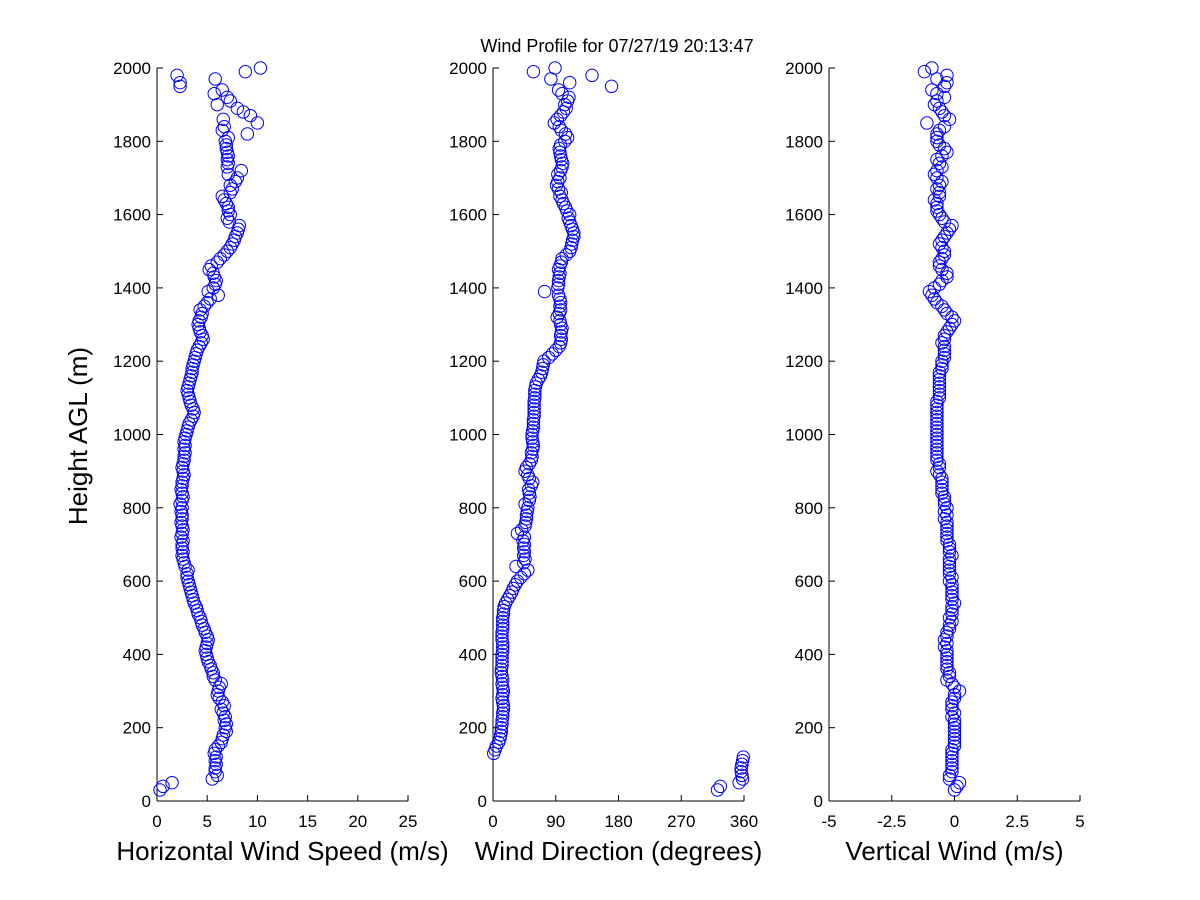  I want to click on y-tick-label: 200, so click(809, 728).